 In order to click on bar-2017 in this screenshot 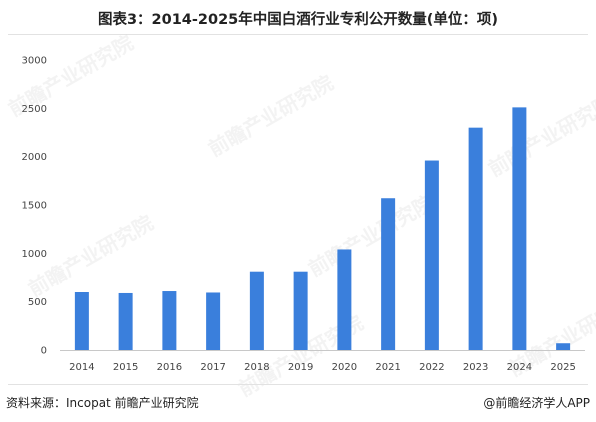, I will do `click(213, 321)`.